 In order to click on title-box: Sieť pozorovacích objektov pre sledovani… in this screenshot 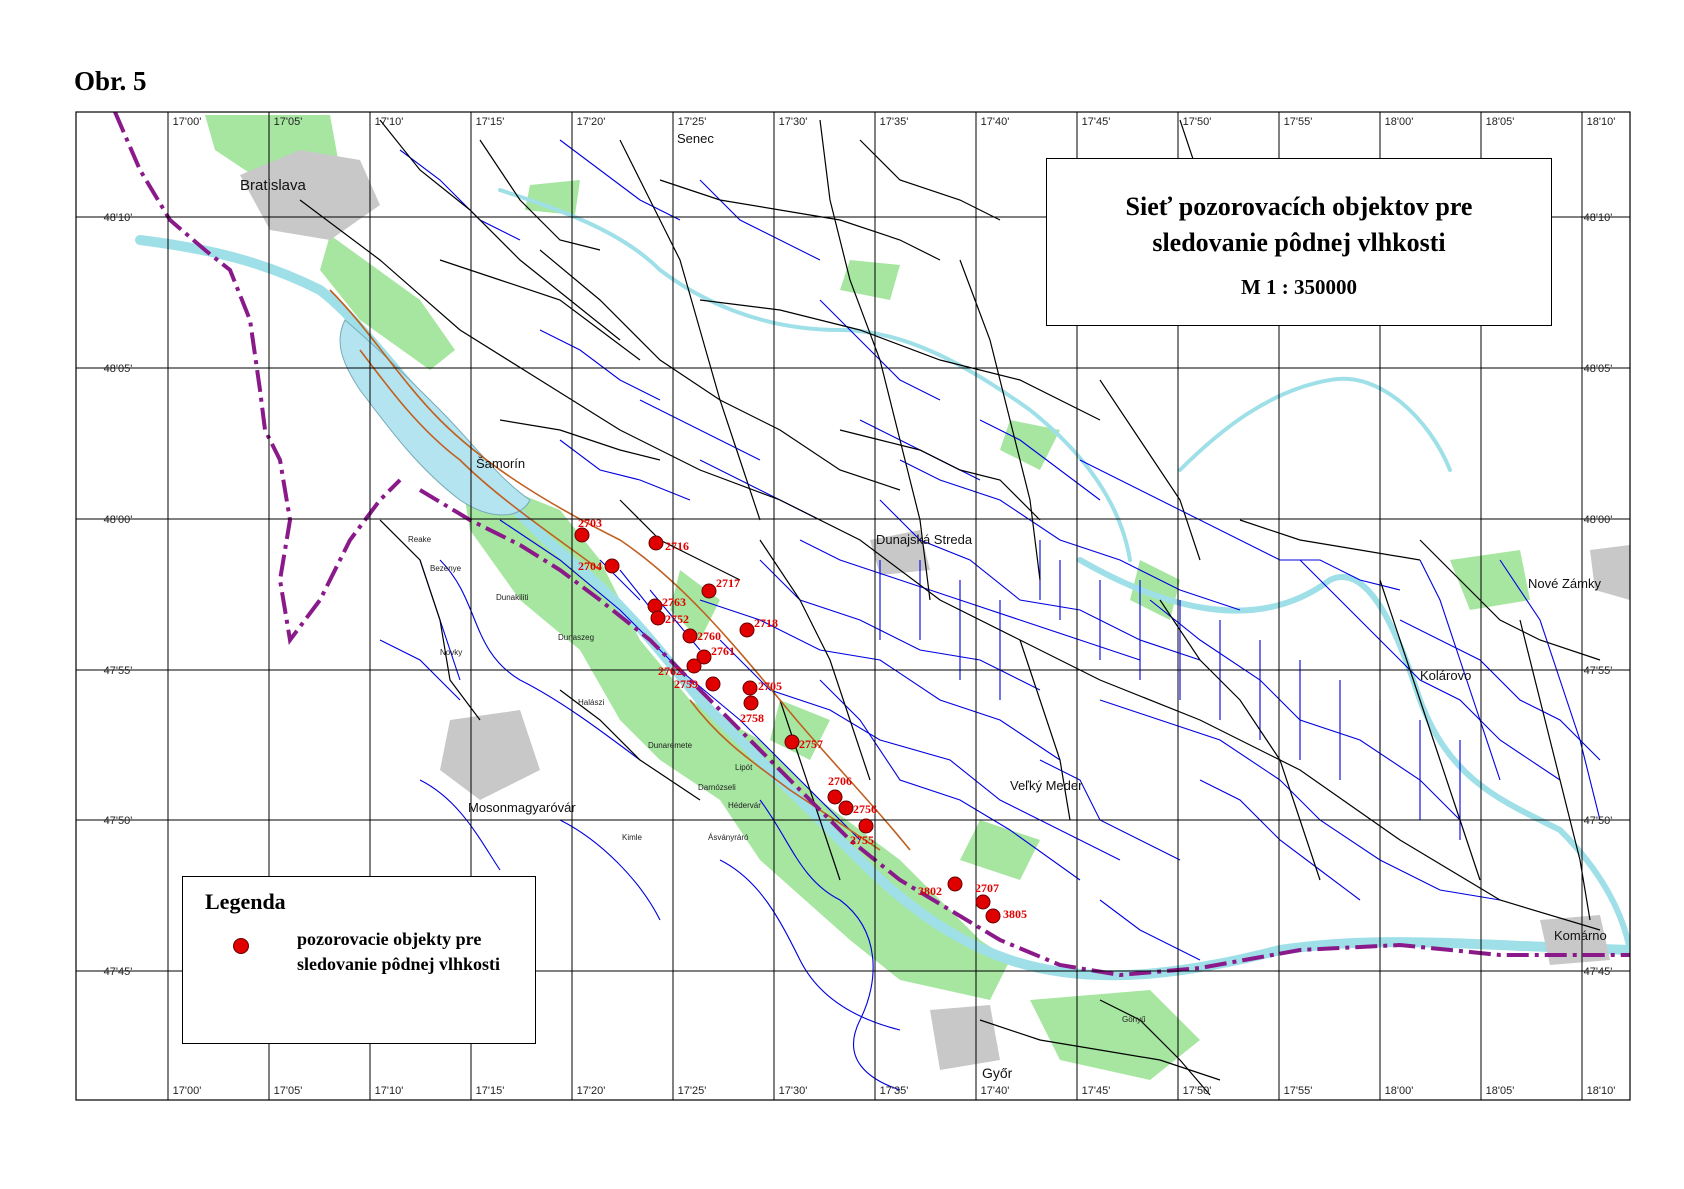, I will do `click(1299, 242)`.